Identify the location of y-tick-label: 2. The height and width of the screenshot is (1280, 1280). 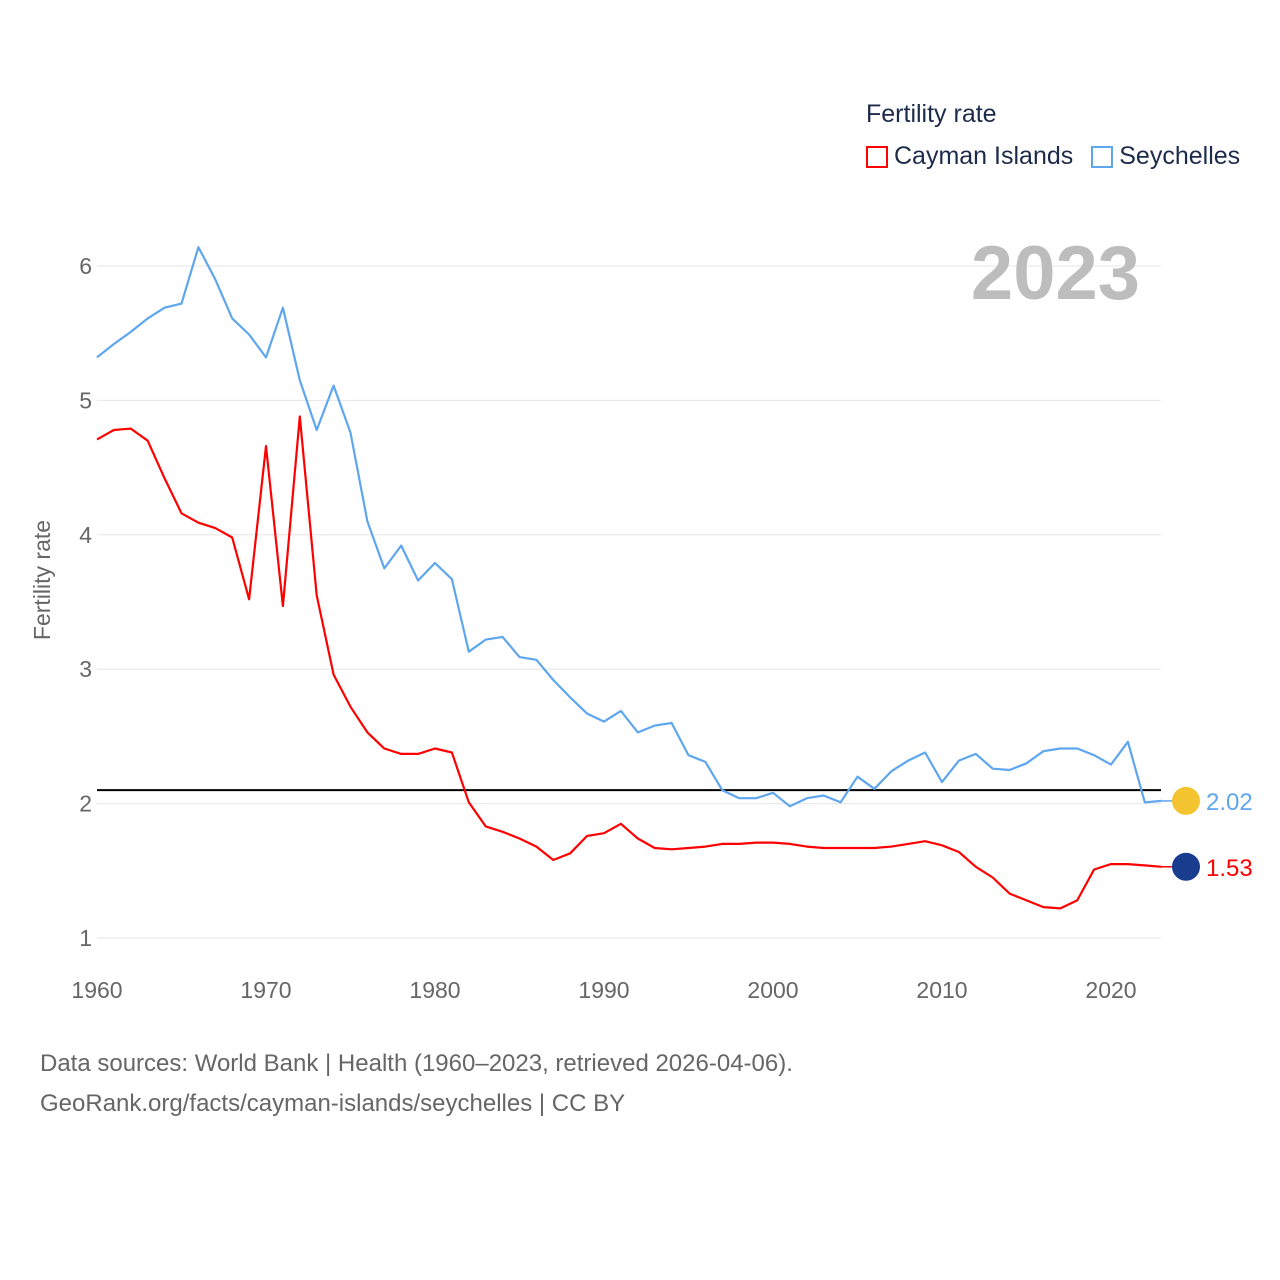
(85, 804).